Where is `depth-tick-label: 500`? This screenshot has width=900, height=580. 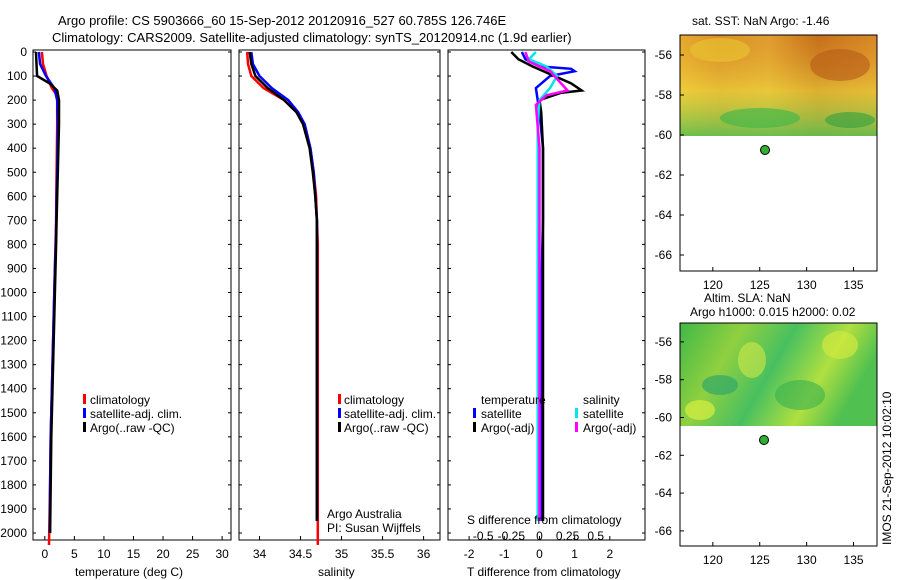 depth-tick-label: 500 is located at coordinates (17, 172).